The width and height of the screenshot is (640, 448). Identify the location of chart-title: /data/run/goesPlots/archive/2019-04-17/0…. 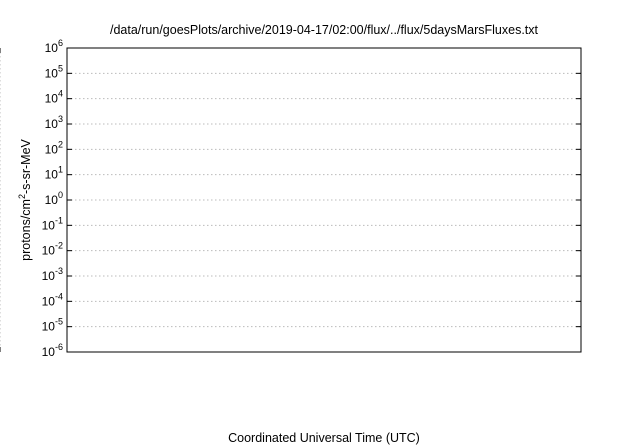
(324, 30).